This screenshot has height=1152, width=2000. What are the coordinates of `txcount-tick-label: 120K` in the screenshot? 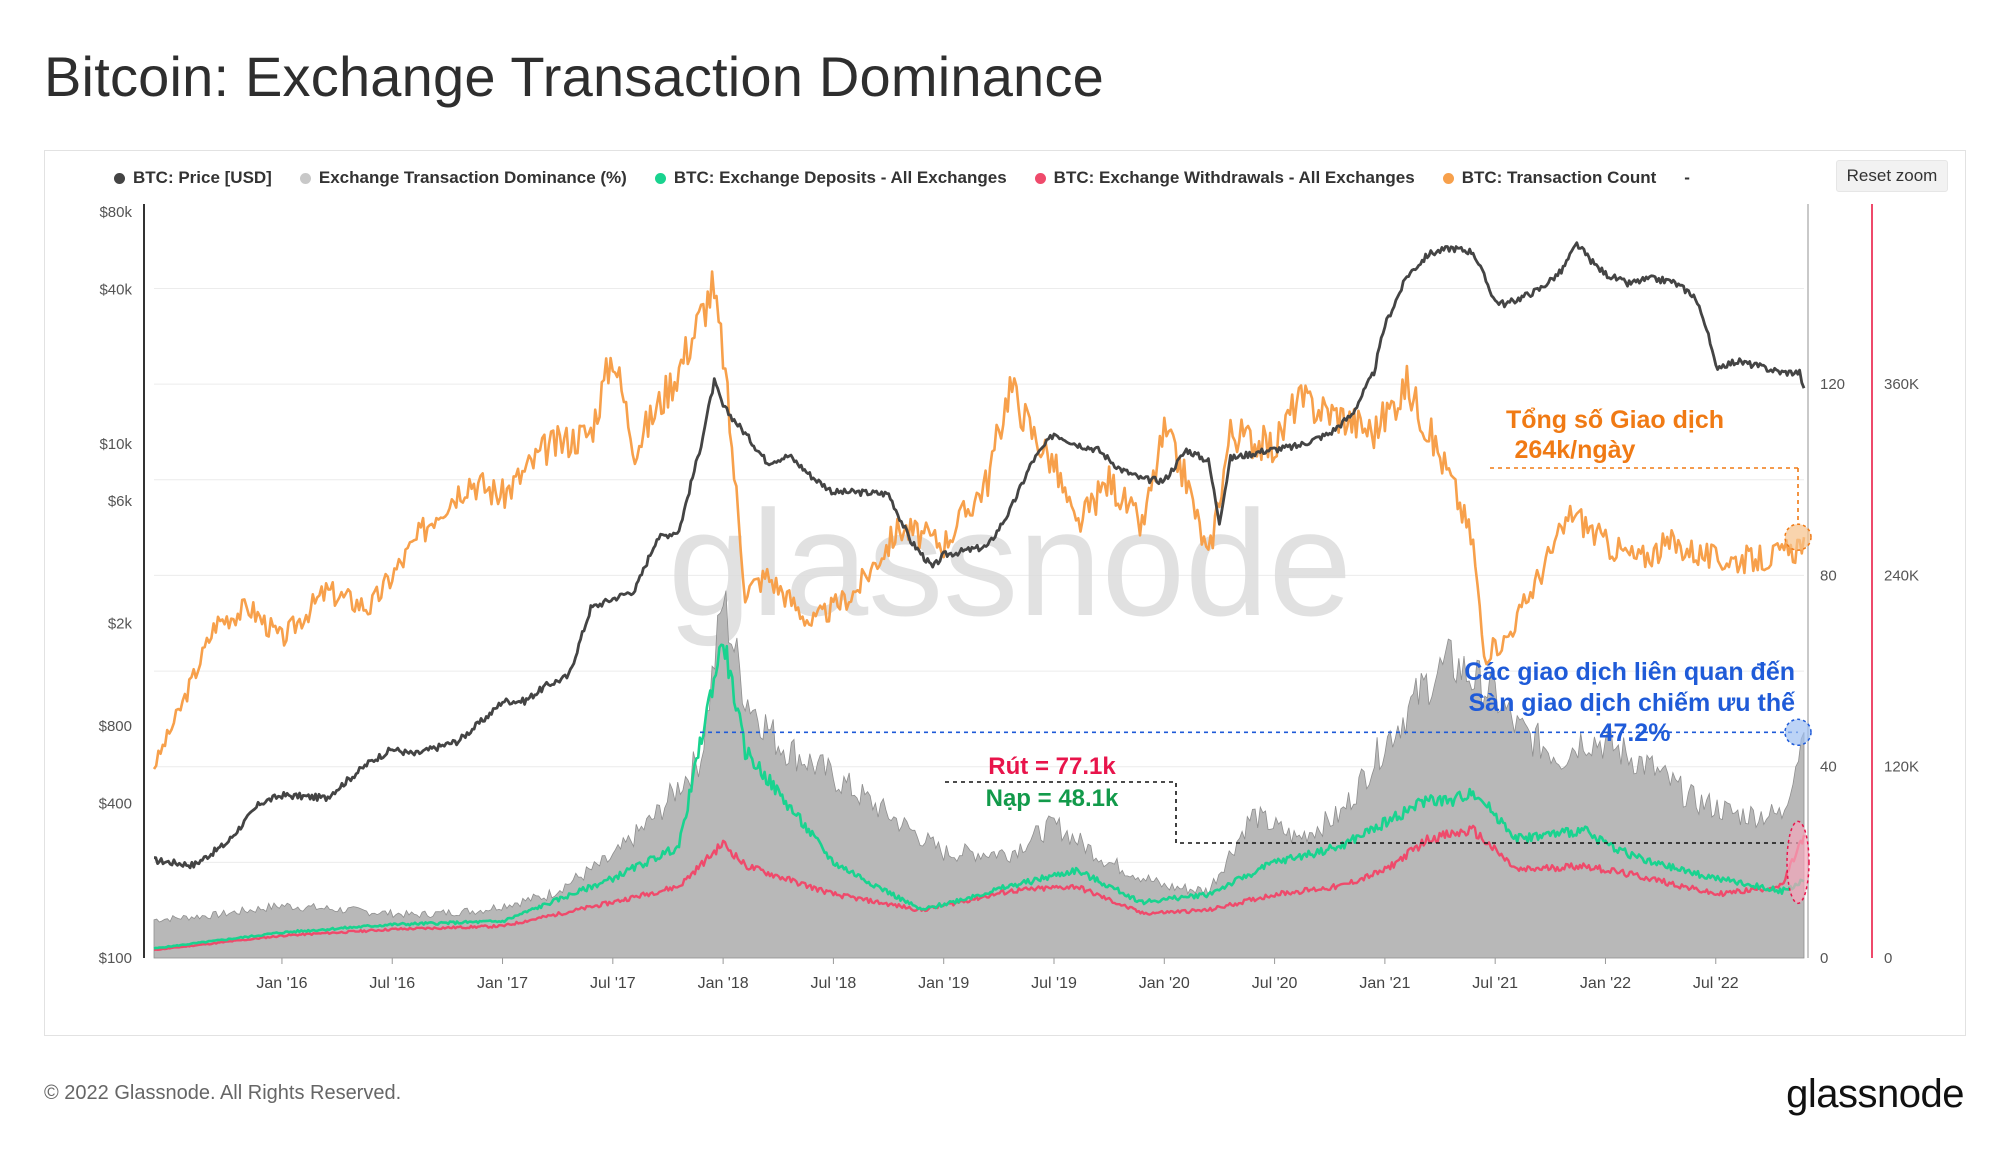 It's located at (1901, 767).